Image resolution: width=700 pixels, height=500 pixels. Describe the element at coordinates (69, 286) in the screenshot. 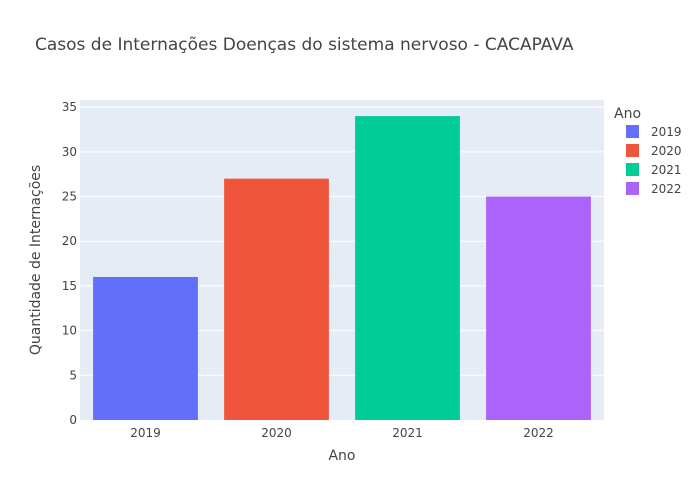

I see `y-tick-label: 15` at that location.